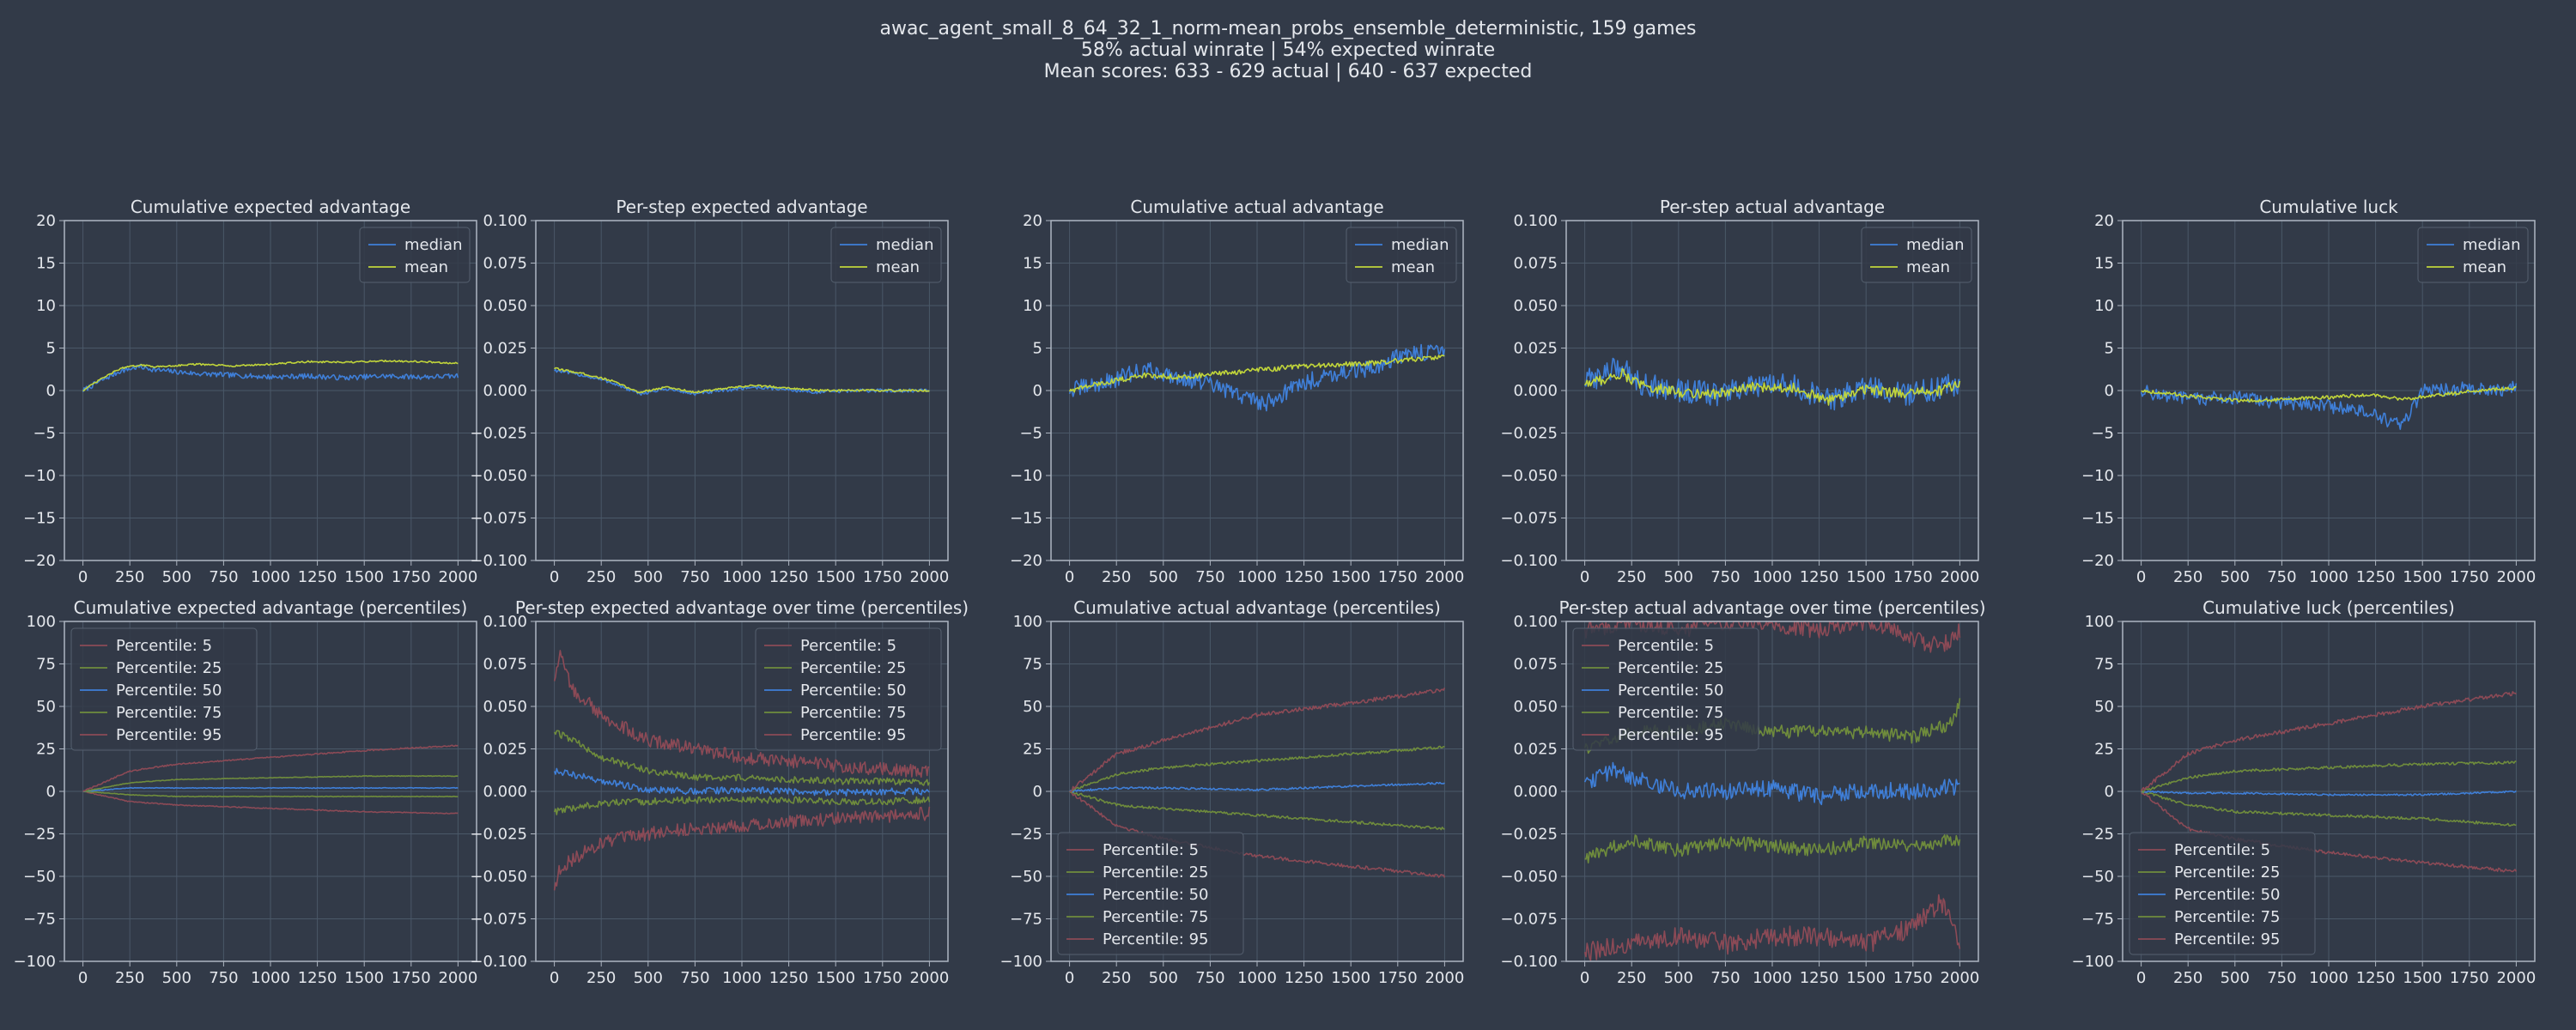 This screenshot has height=1030, width=2576. Describe the element at coordinates (505, 665) in the screenshot. I see `y-tick-label: 0.075` at that location.